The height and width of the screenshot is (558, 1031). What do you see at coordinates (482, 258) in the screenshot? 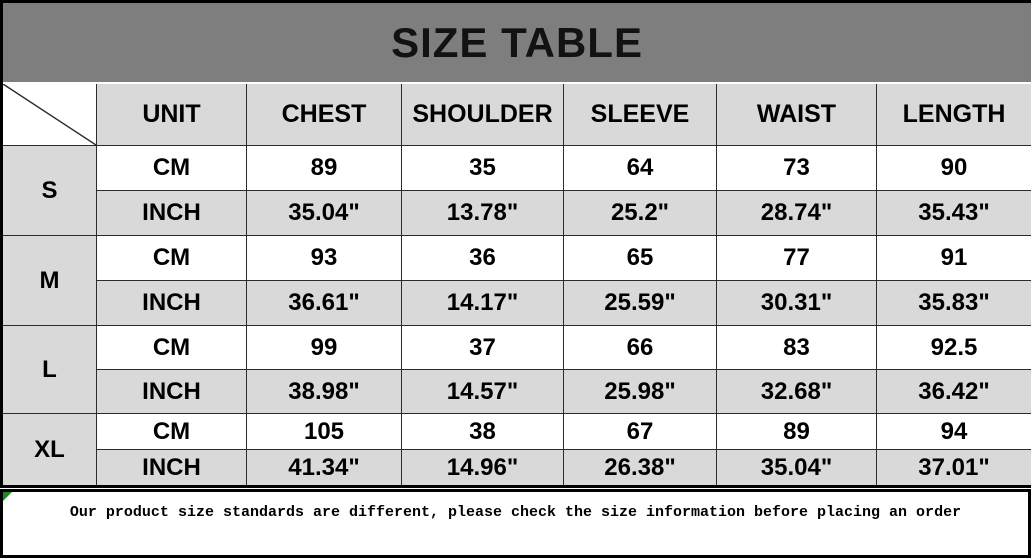
I see `size-value-cell: 36` at bounding box center [482, 258].